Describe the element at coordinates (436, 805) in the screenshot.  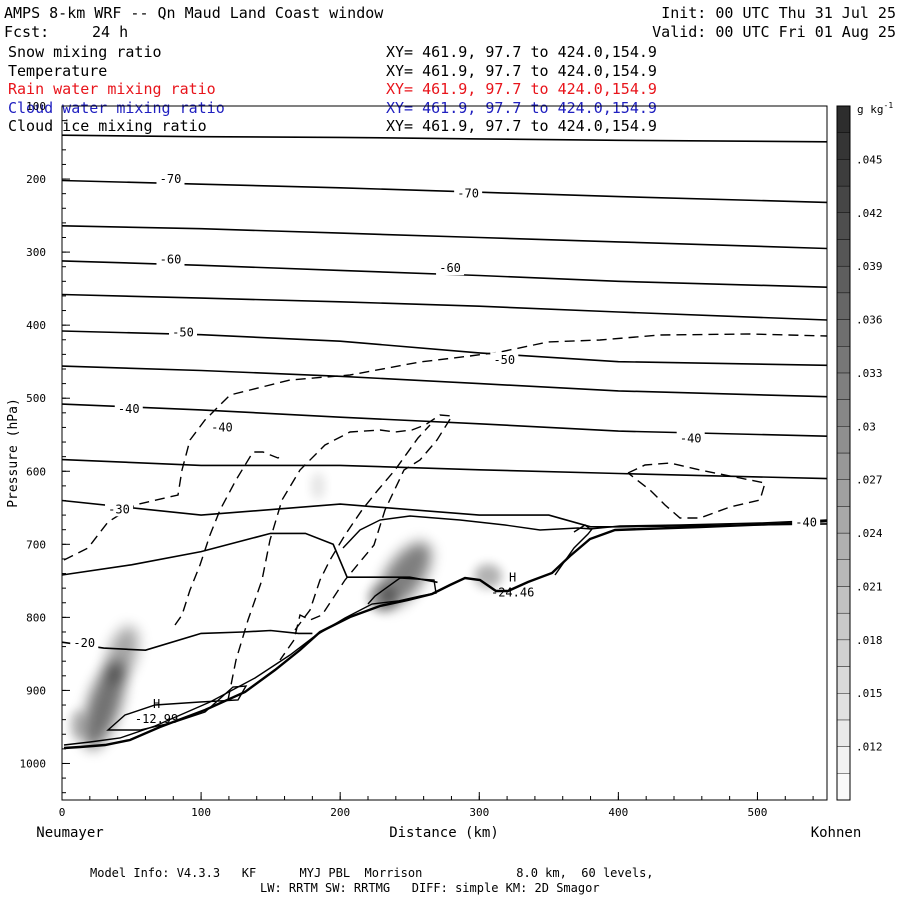
I see `x-axis: 0 100 200 300 400 500` at that location.